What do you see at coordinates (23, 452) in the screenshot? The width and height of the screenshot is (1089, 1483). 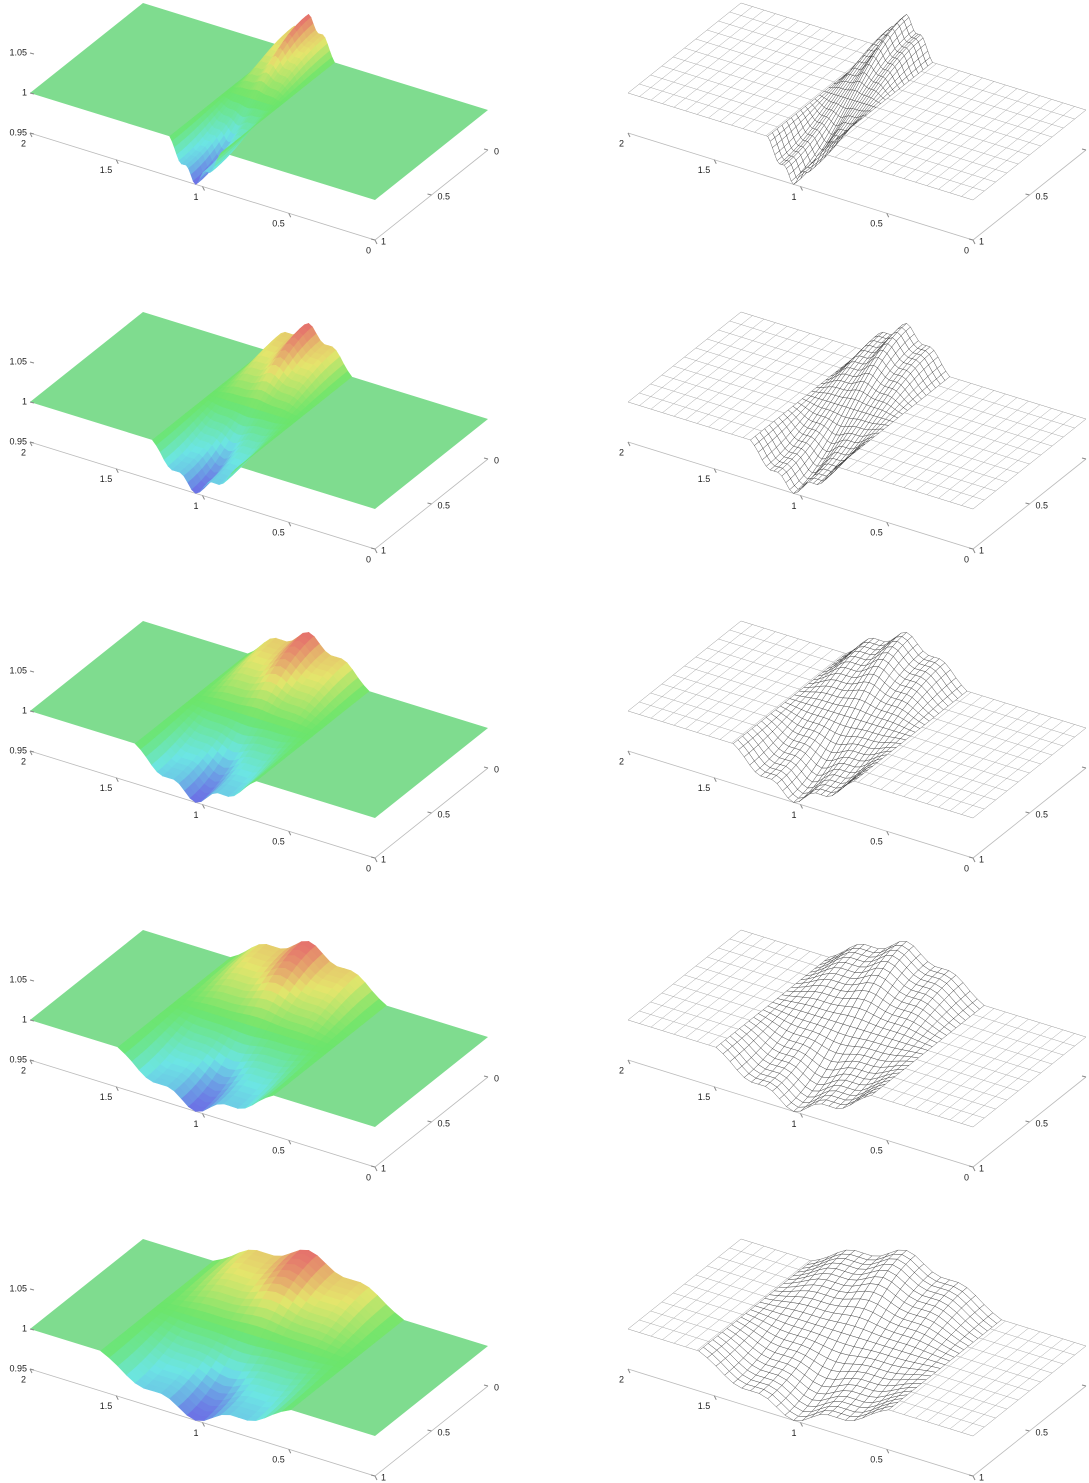 I see `y-tick-label: 2` at bounding box center [23, 452].